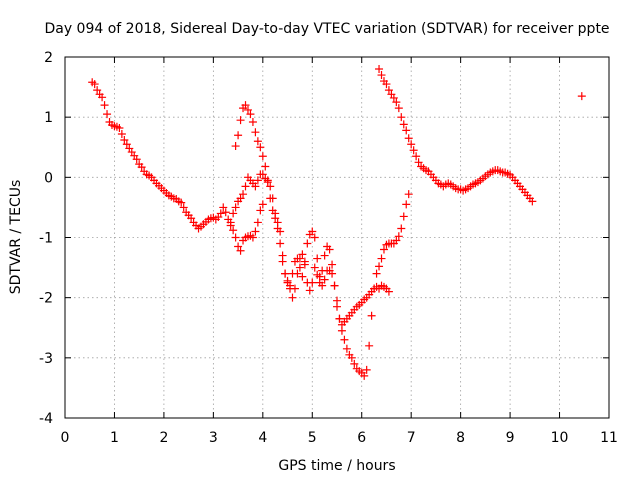  I want to click on x-tick-label: 11, so click(609, 438).